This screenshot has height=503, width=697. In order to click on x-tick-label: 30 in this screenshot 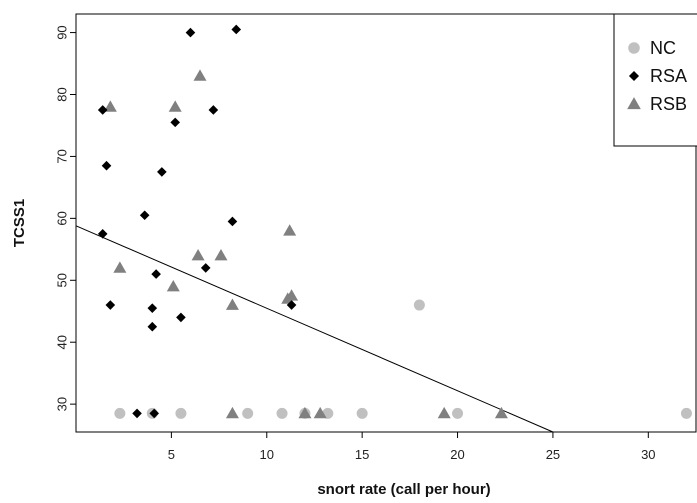, I will do `click(648, 454)`.